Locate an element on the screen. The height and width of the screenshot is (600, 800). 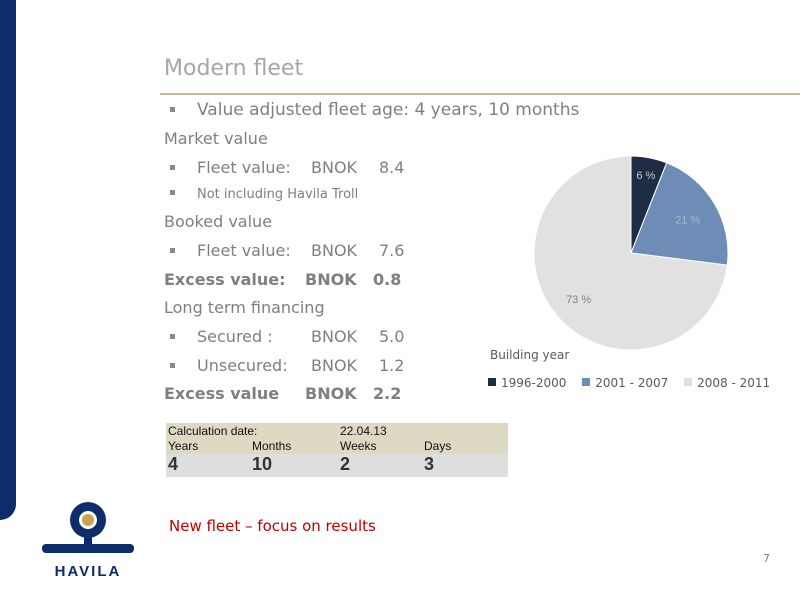
market-fleet-unit: BNOK is located at coordinates (334, 167).